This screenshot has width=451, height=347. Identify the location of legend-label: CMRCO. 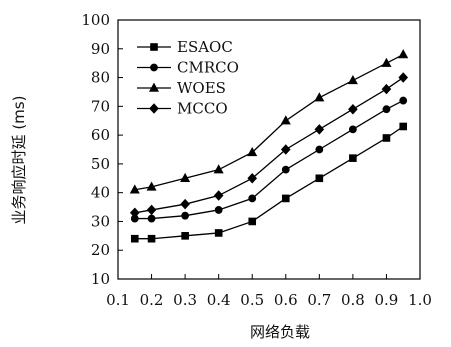
(208, 68).